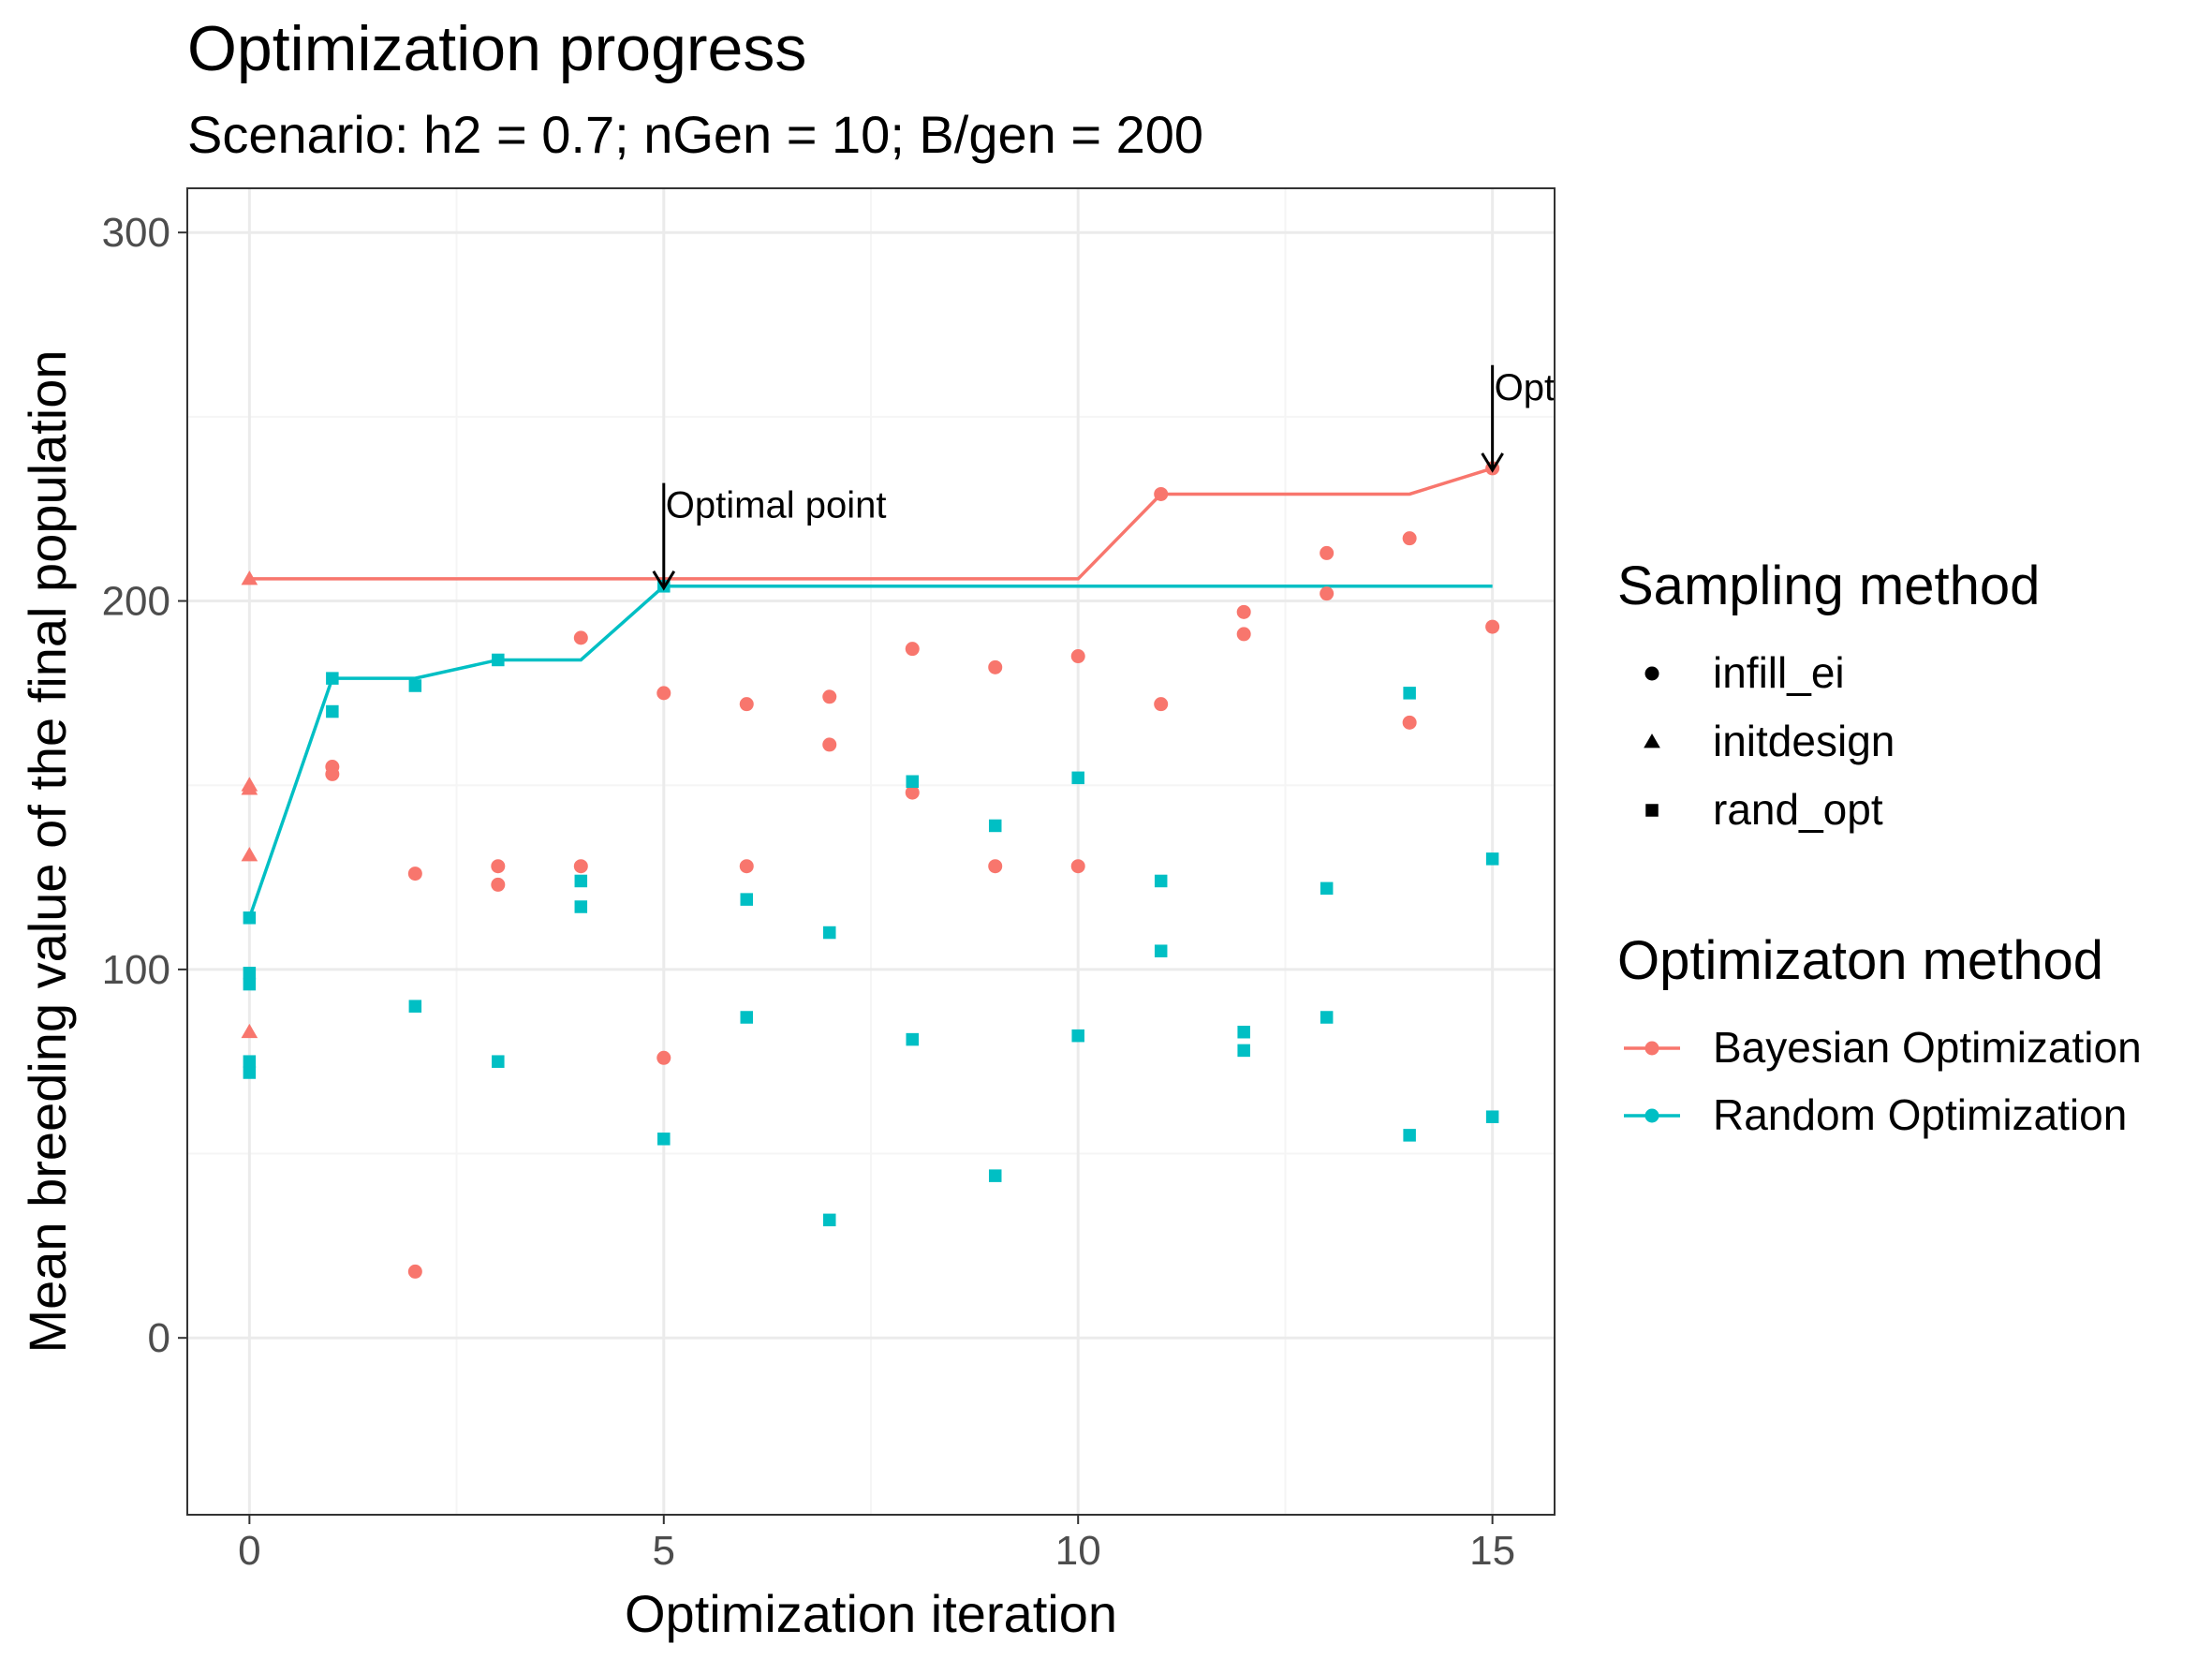  I want to click on annotation-label: Optimal point, so click(776, 505).